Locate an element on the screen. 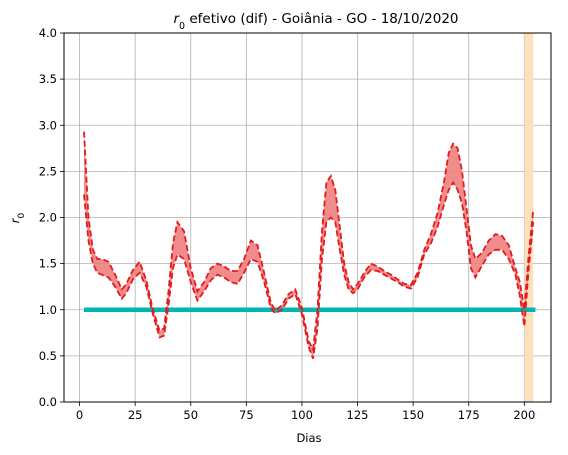 This screenshot has width=568, height=455. x-tick-label: 75 is located at coordinates (246, 415).